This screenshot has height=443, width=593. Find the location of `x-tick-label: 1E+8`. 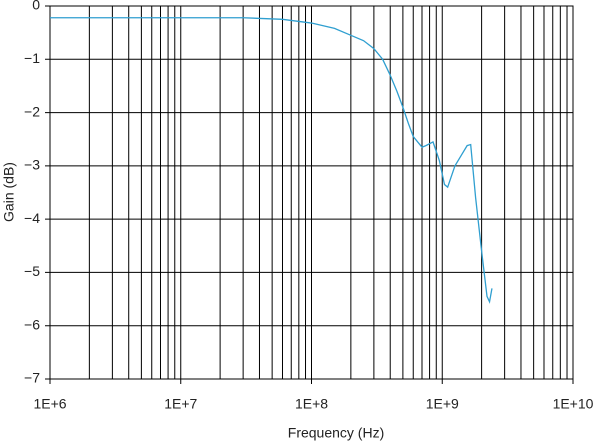

x-tick-label: 1E+8 is located at coordinates (311, 404).